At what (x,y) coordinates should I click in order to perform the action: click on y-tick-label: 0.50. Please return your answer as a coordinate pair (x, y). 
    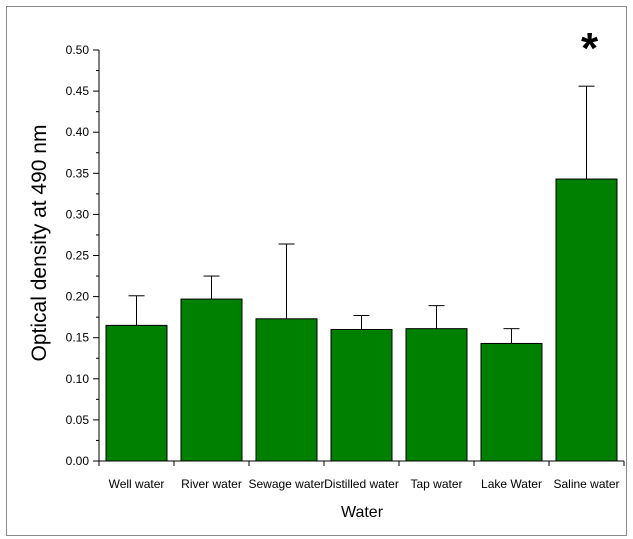
    Looking at the image, I should click on (78, 50).